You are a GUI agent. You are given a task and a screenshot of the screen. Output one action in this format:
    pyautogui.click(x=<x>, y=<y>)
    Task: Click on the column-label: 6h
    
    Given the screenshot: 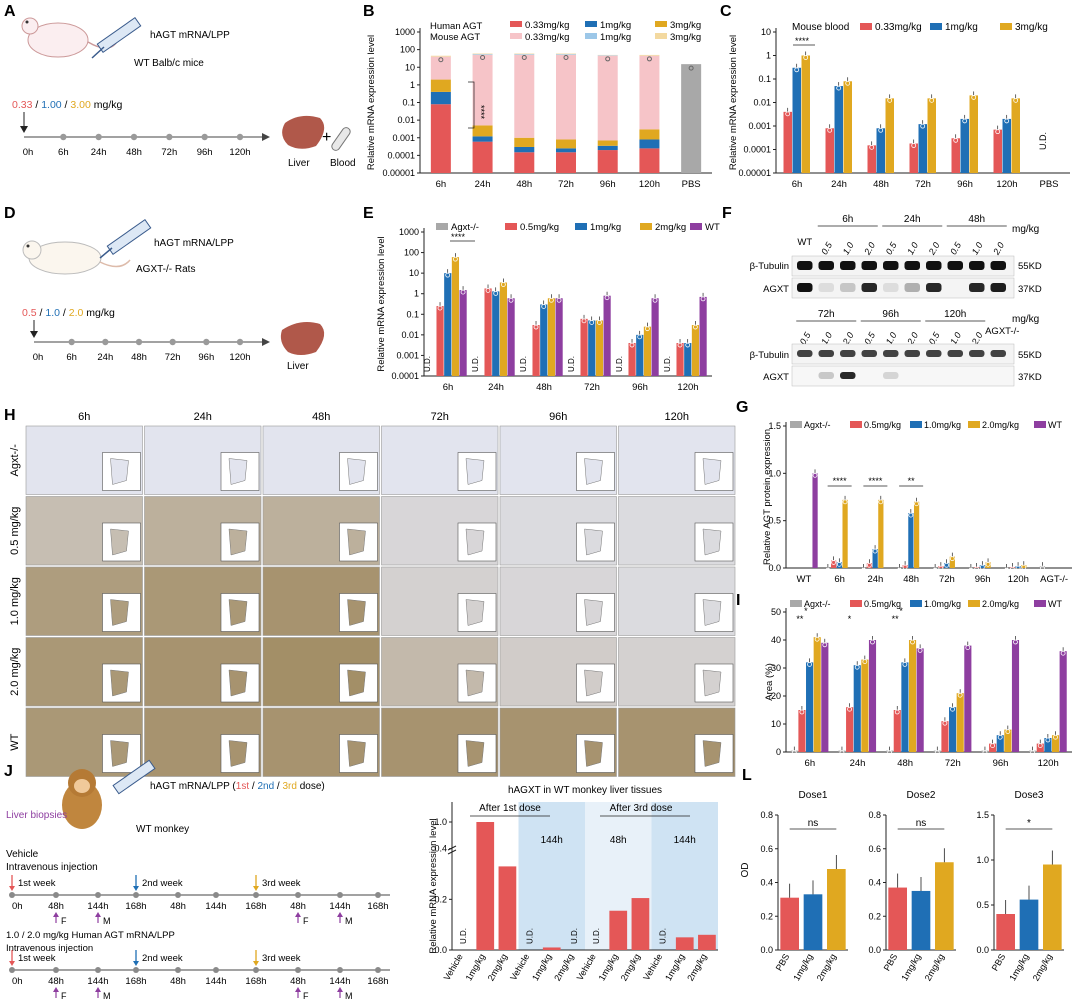 What is the action you would take?
    pyautogui.click(x=84, y=417)
    